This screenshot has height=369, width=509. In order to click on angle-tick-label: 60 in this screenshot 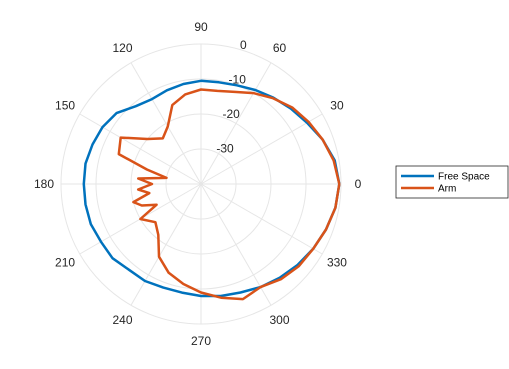, I will do `click(280, 48)`.